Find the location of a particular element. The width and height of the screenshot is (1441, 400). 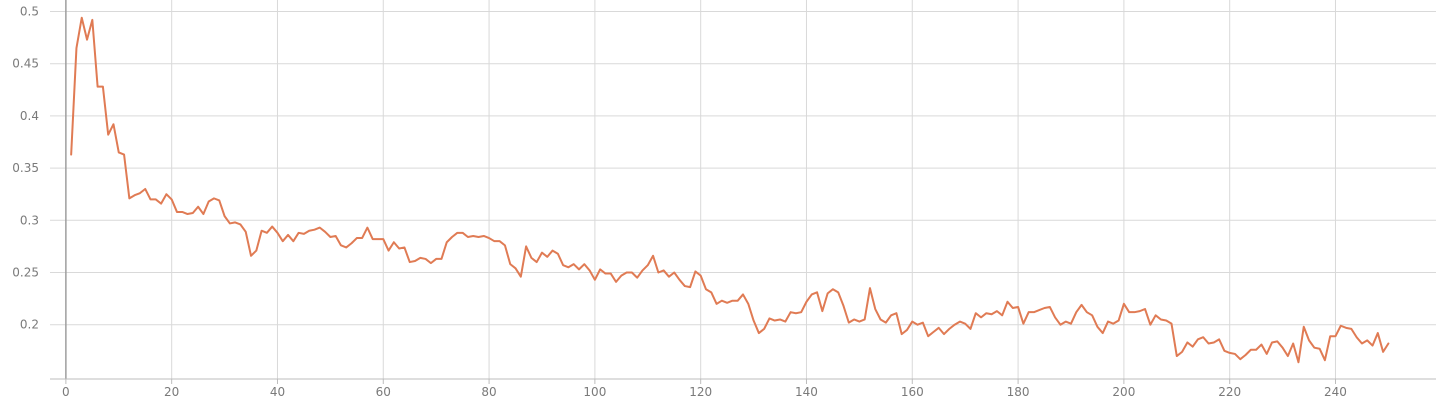

x-tick-label: 100 is located at coordinates (594, 392).